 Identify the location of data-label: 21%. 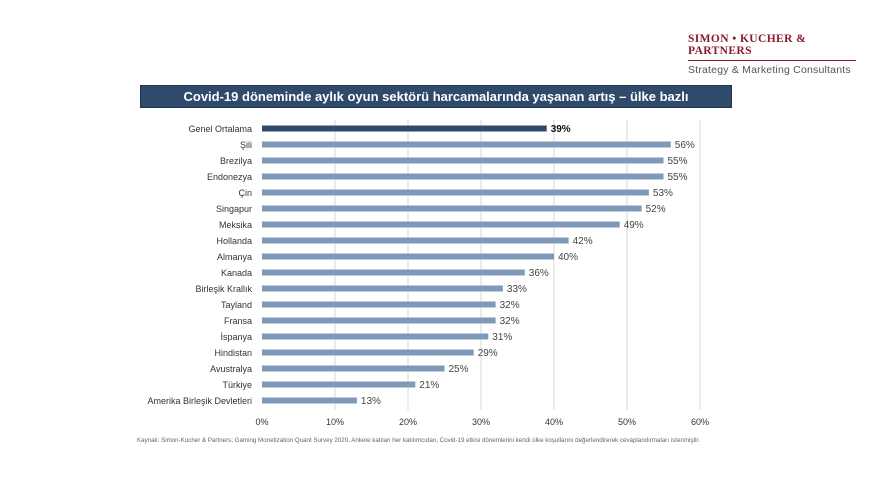
(429, 385).